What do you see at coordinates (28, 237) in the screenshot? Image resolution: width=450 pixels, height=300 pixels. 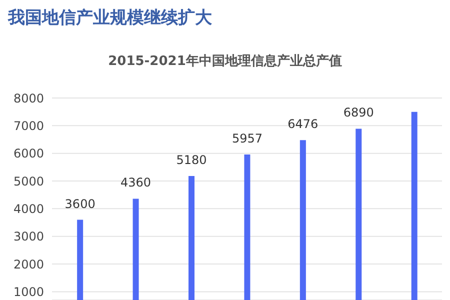 I see `y-tick-label: 3000` at bounding box center [28, 237].